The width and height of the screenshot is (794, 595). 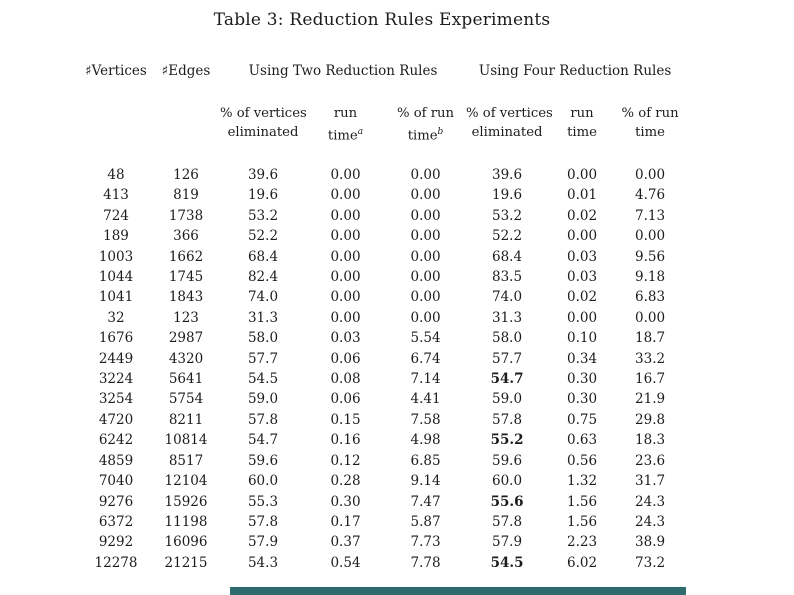 I want to click on cell-vertices: 1041, so click(x=116, y=297).